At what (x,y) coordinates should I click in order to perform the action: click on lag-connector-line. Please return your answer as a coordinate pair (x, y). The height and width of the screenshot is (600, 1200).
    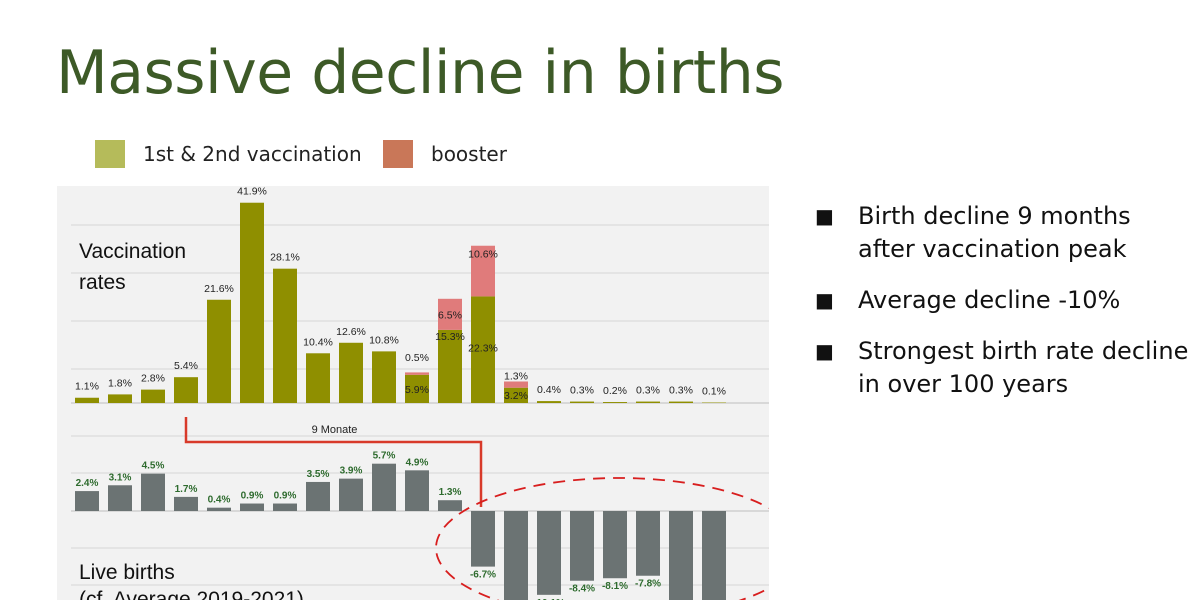
    Looking at the image, I should click on (333, 462).